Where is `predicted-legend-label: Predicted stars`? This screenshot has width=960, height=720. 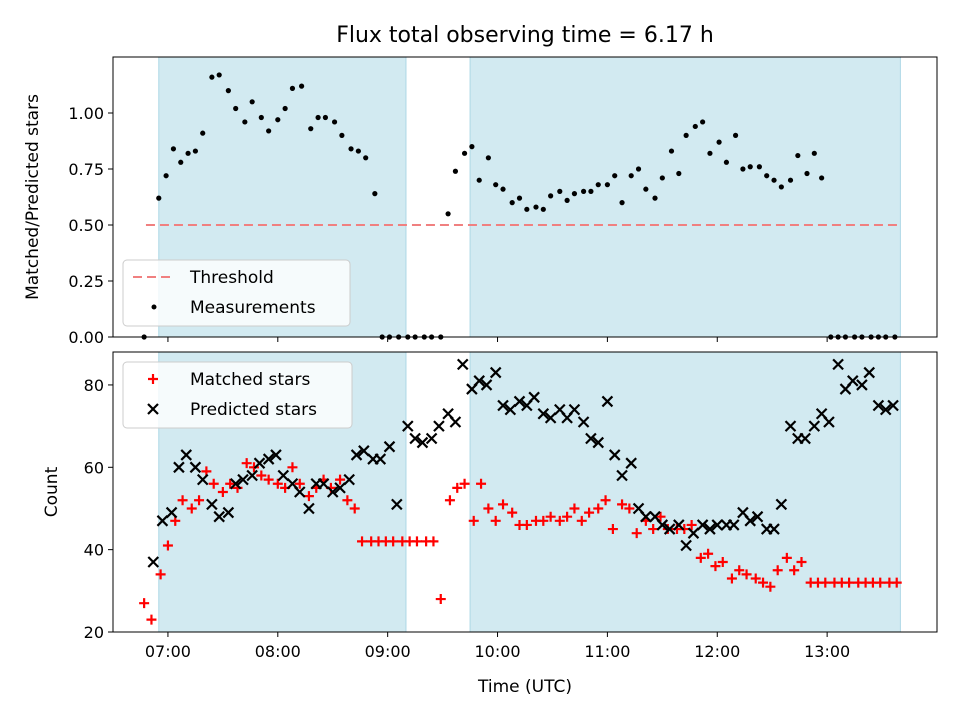 predicted-legend-label: Predicted stars is located at coordinates (253, 410).